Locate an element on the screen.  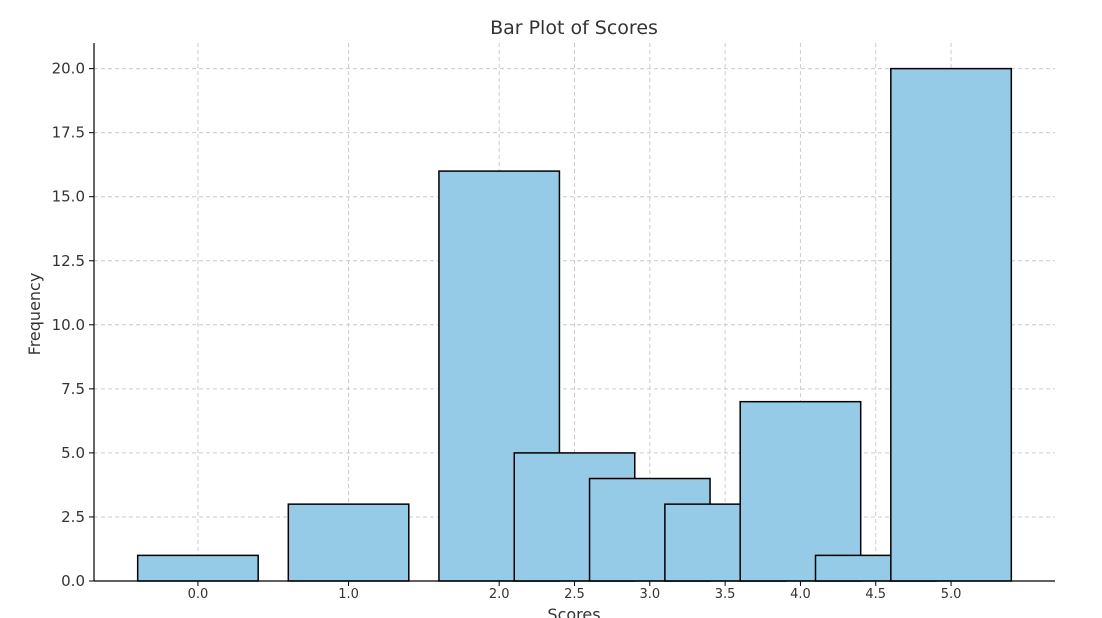
bar-1.0 is located at coordinates (348, 542).